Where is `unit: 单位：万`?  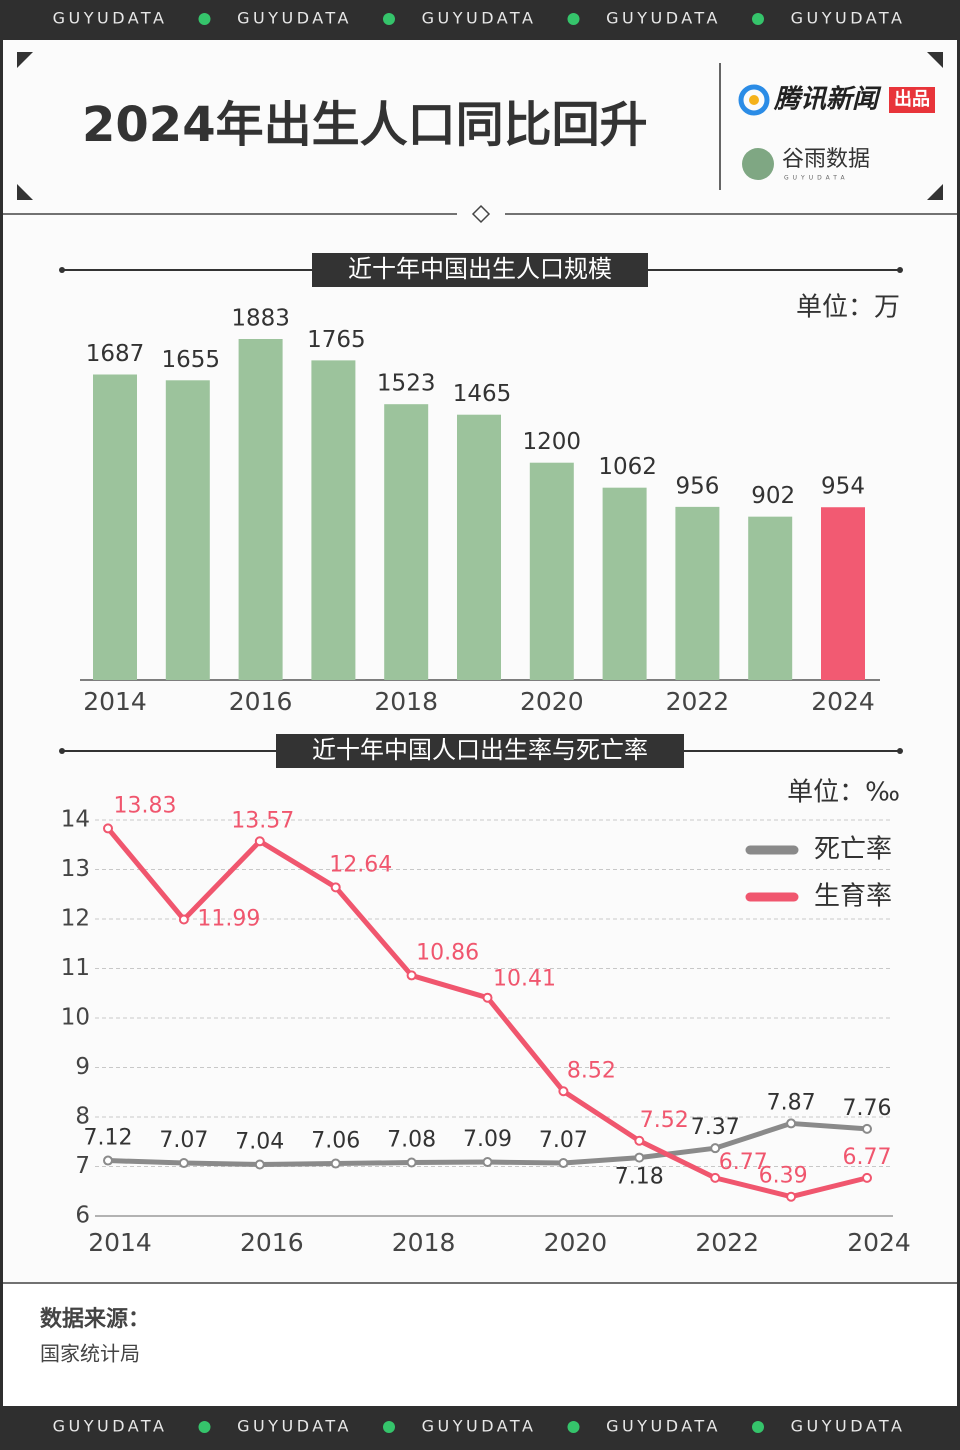
unit: 单位：万 is located at coordinates (848, 308).